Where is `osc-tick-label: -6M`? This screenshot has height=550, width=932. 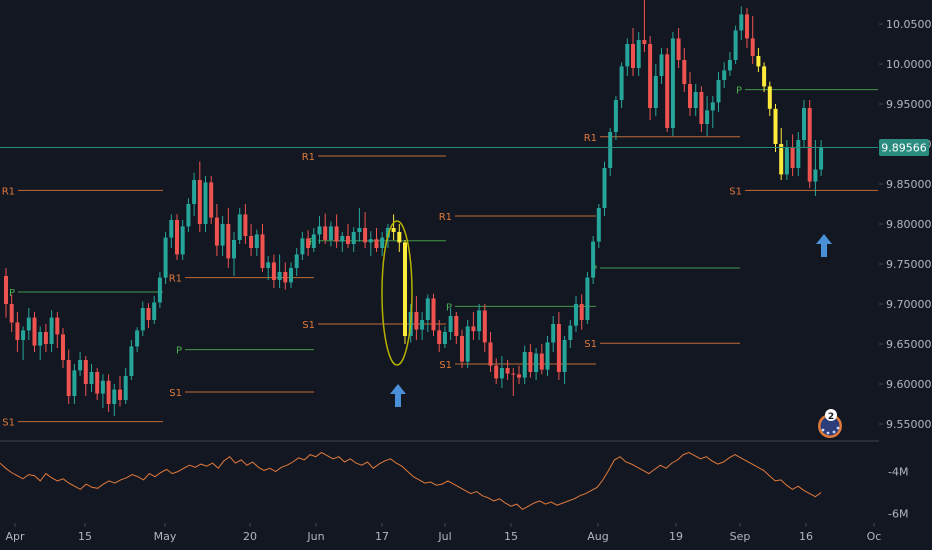 osc-tick-label: -6M is located at coordinates (898, 514).